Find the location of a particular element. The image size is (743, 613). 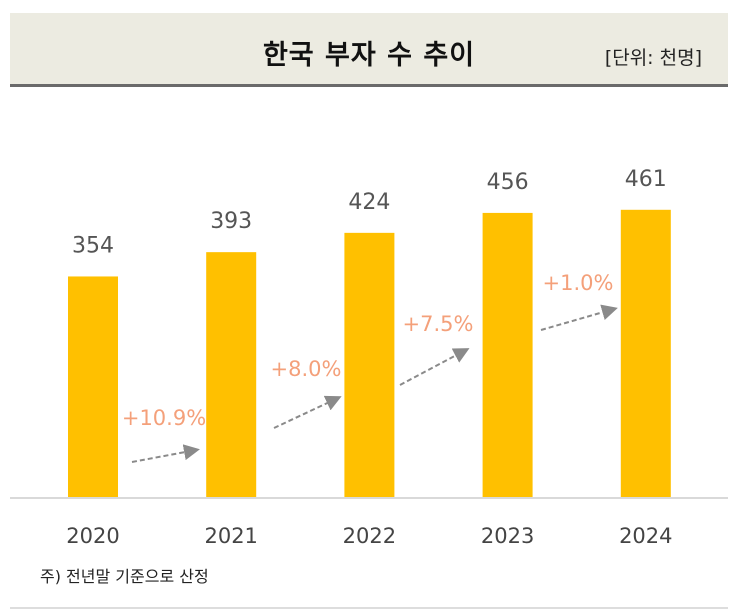

bar-2021 is located at coordinates (231, 374).